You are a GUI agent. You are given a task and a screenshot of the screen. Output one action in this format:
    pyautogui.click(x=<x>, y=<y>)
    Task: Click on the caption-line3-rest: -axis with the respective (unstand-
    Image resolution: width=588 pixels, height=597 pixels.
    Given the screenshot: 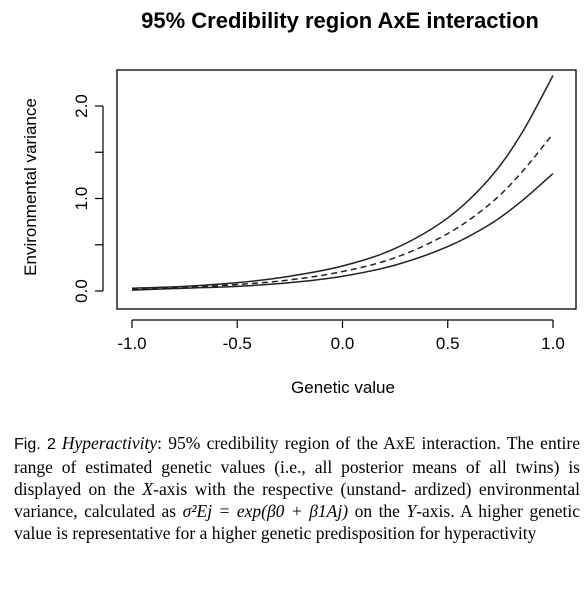 What is the action you would take?
    pyautogui.click(x=280, y=489)
    